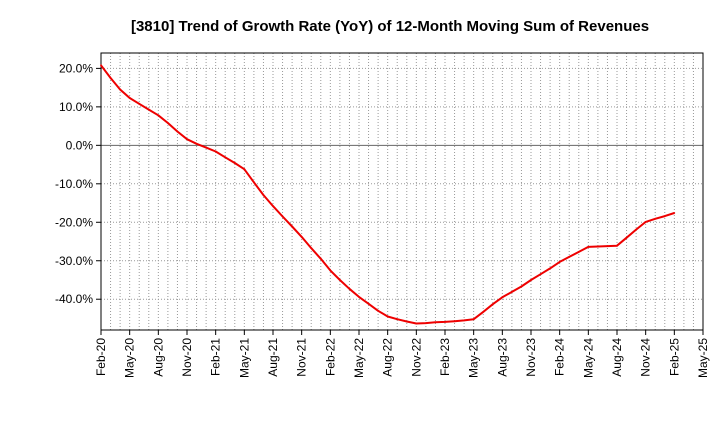 This screenshot has height=445, width=720. I want to click on x-tick-label: May-23, so click(474, 358).